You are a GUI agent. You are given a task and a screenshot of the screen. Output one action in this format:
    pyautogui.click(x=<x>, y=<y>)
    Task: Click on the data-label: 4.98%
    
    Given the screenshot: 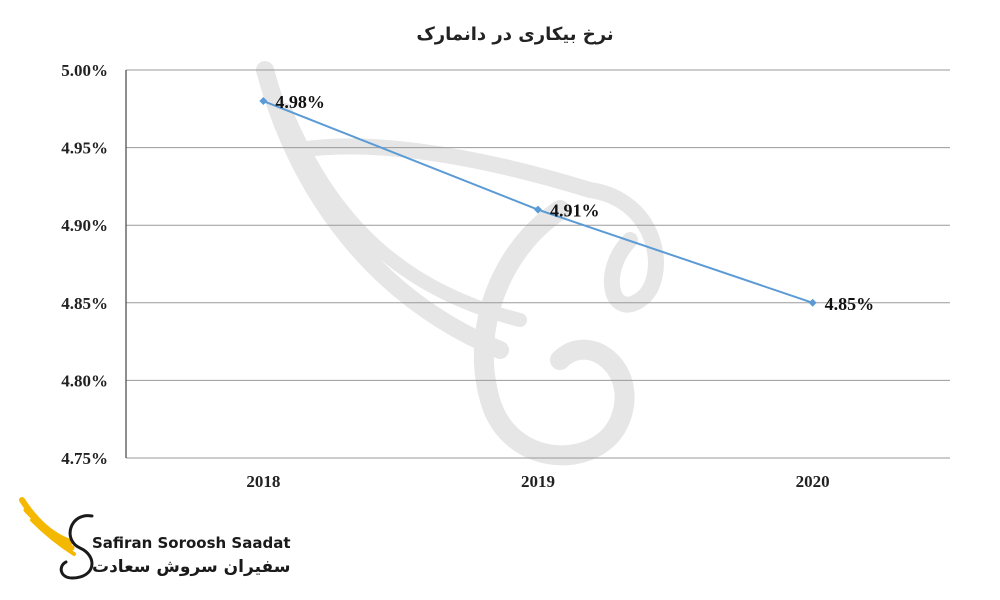 What is the action you would take?
    pyautogui.click(x=300, y=102)
    